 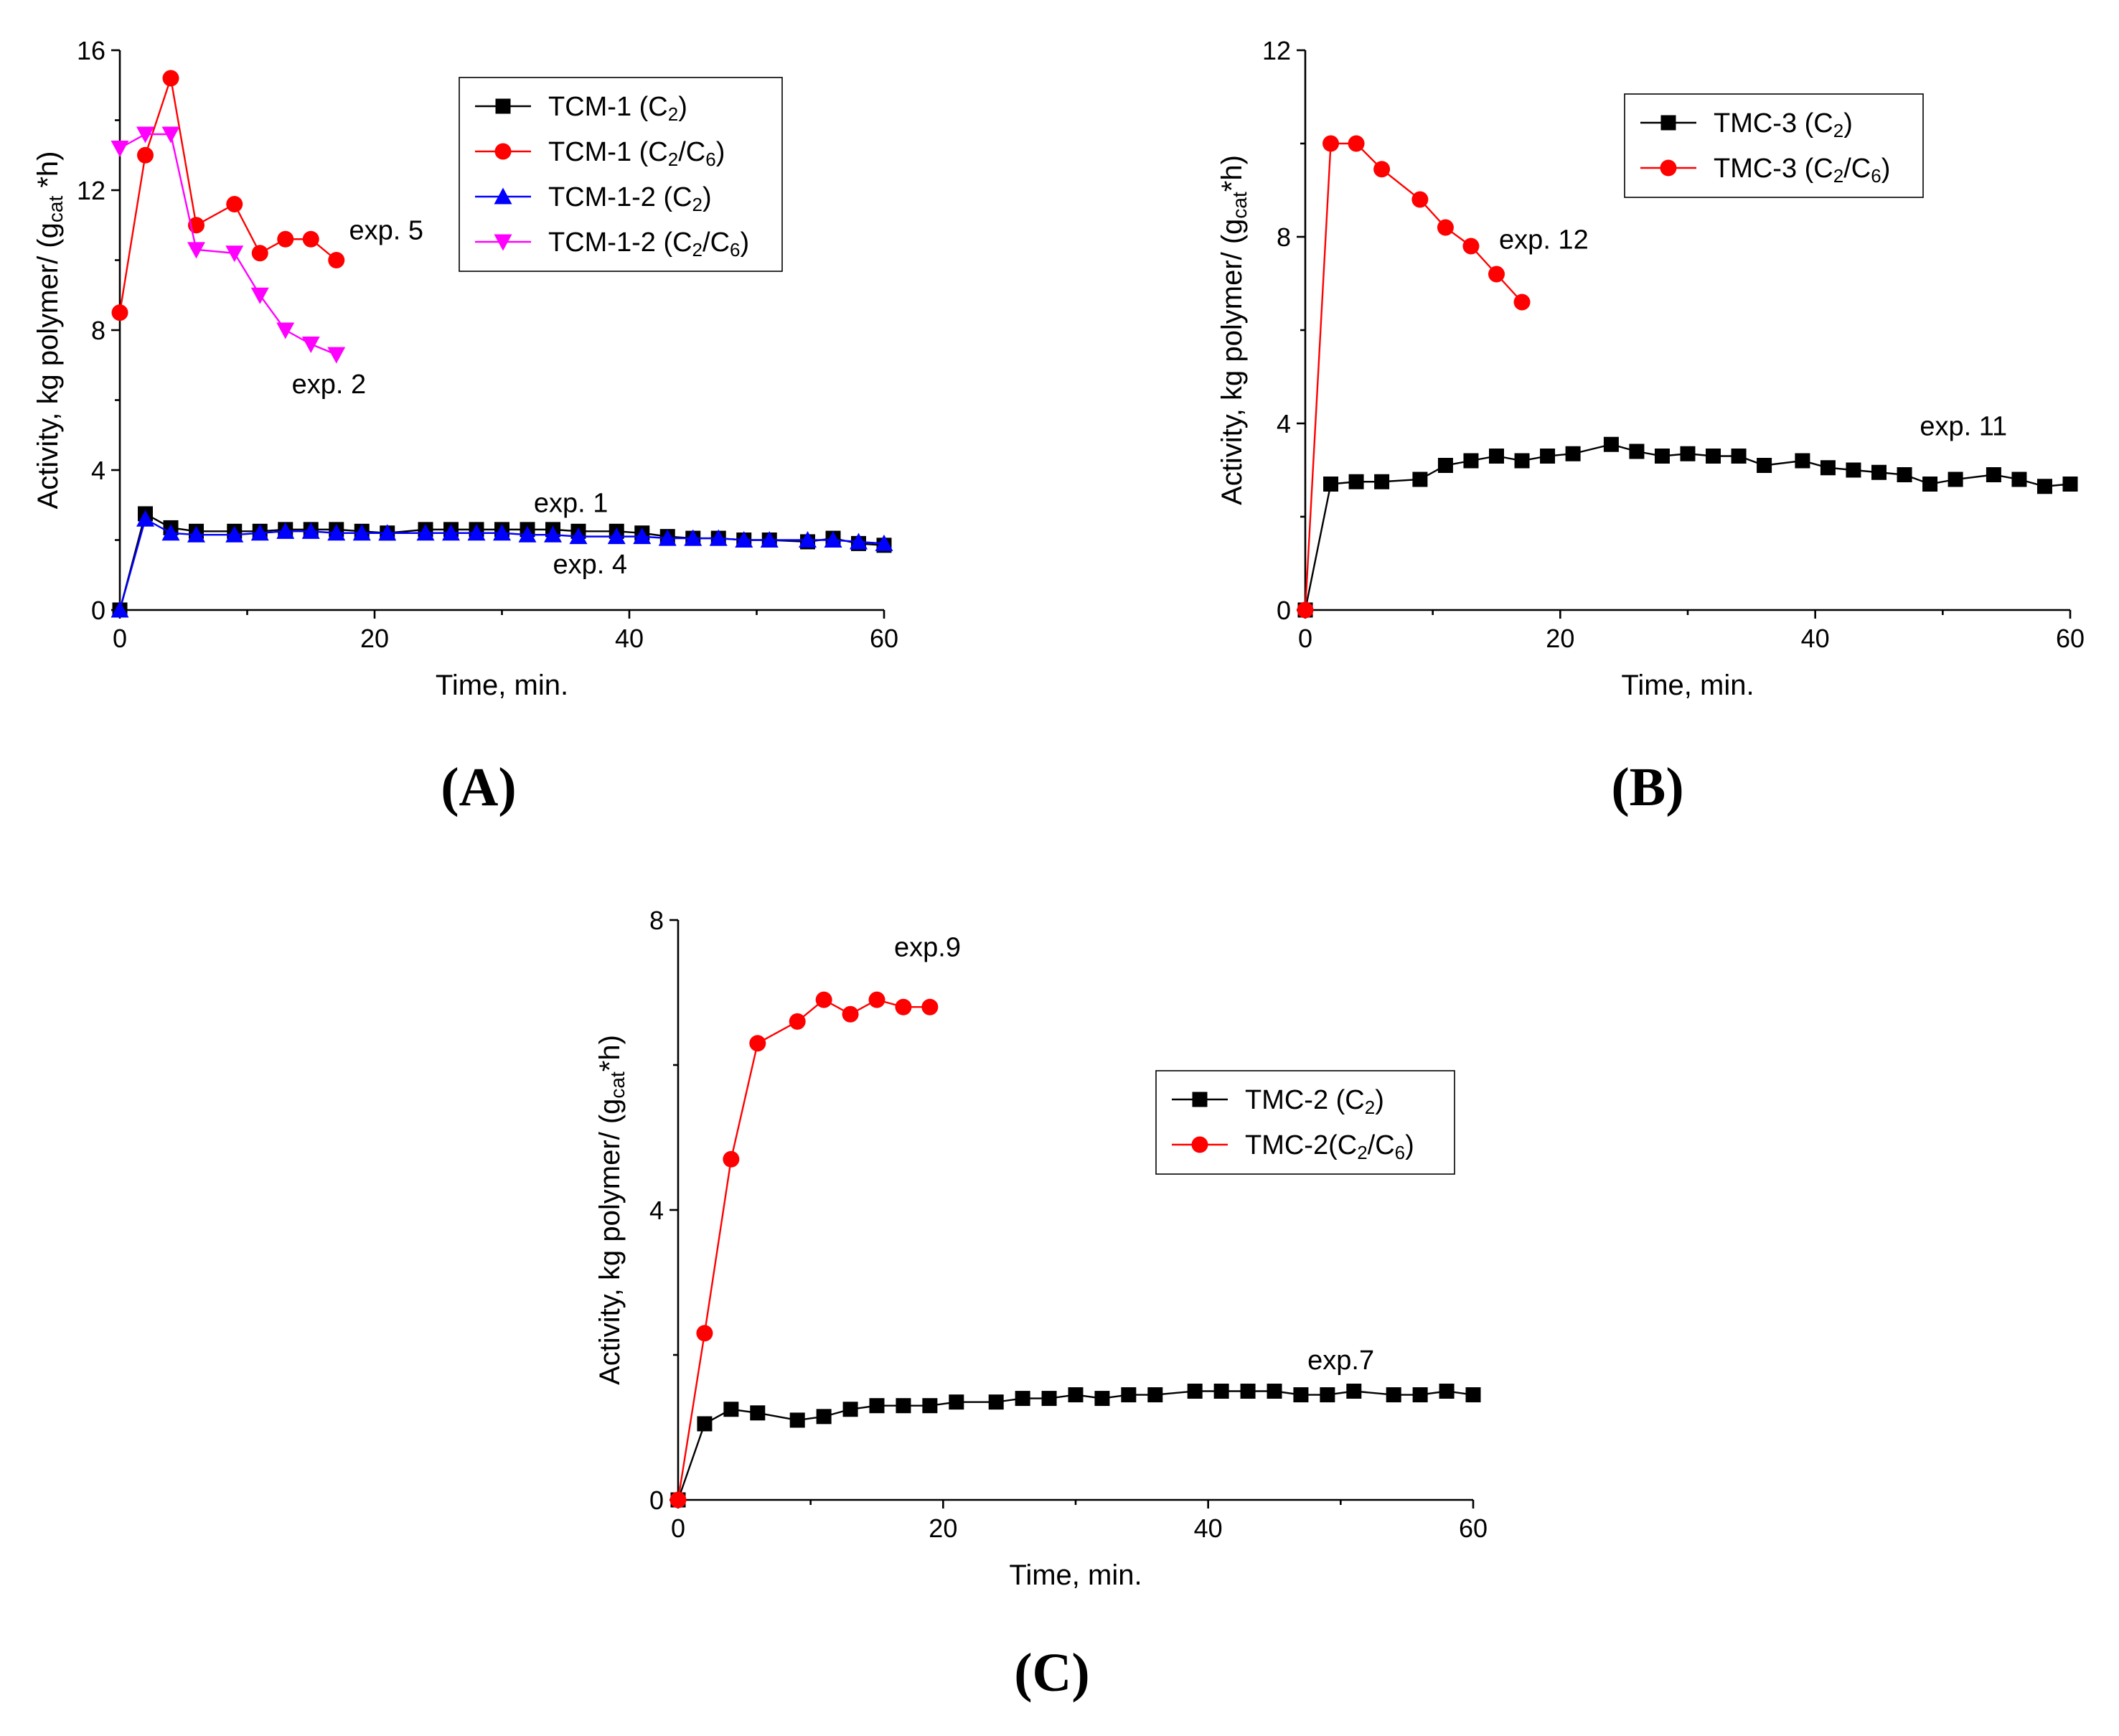 I want to click on panel-c-x-tick-label: 0, so click(x=678, y=1528).